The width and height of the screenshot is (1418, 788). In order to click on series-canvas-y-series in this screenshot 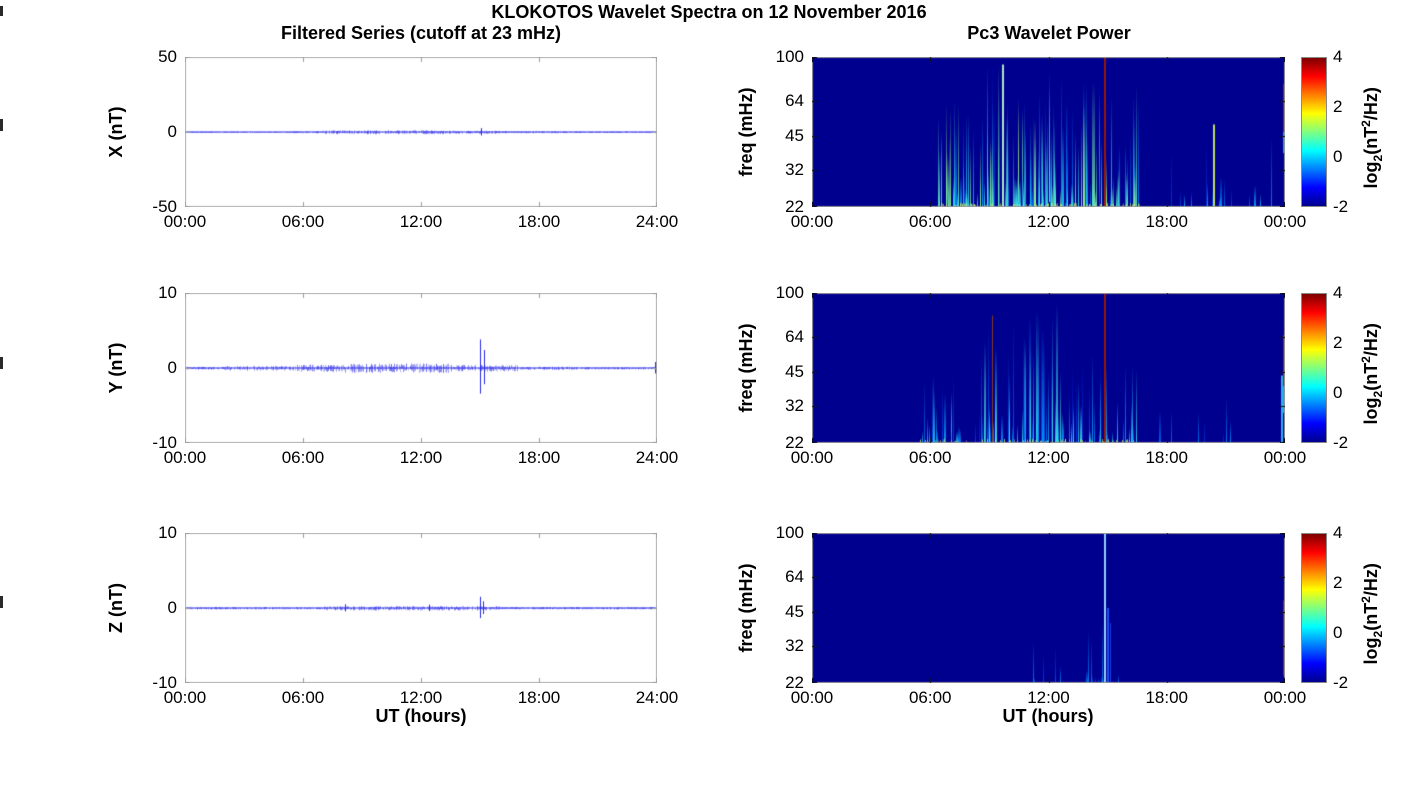, I will do `click(421, 368)`.